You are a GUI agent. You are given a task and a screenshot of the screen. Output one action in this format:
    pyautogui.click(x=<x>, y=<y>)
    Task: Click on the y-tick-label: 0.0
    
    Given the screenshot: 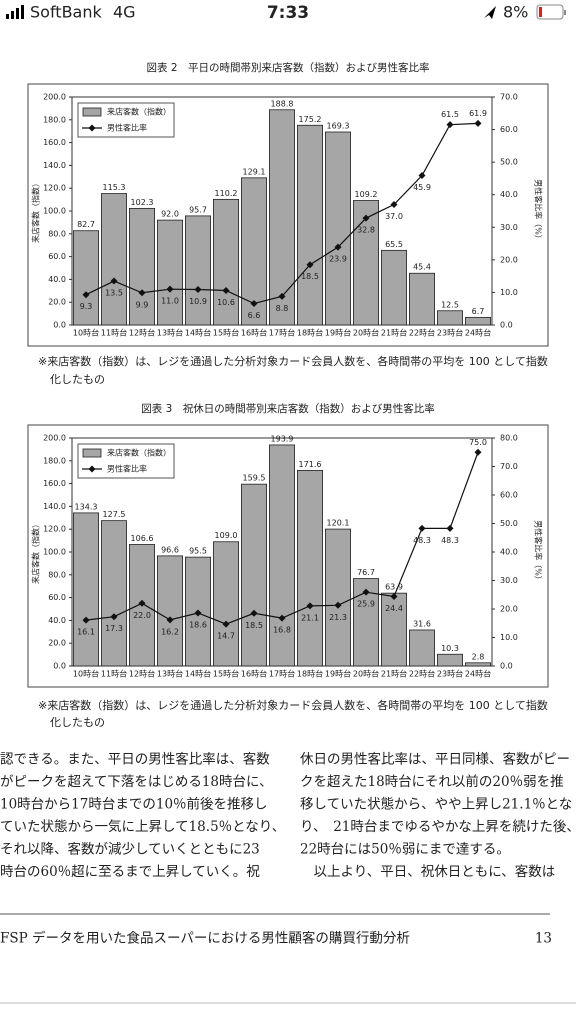 What is the action you would take?
    pyautogui.click(x=59, y=325)
    